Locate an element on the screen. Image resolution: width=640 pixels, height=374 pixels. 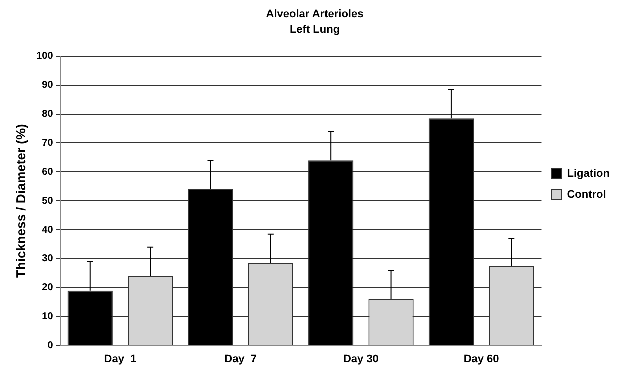
chart-title: Alveolar Arterioles is located at coordinates (315, 14).